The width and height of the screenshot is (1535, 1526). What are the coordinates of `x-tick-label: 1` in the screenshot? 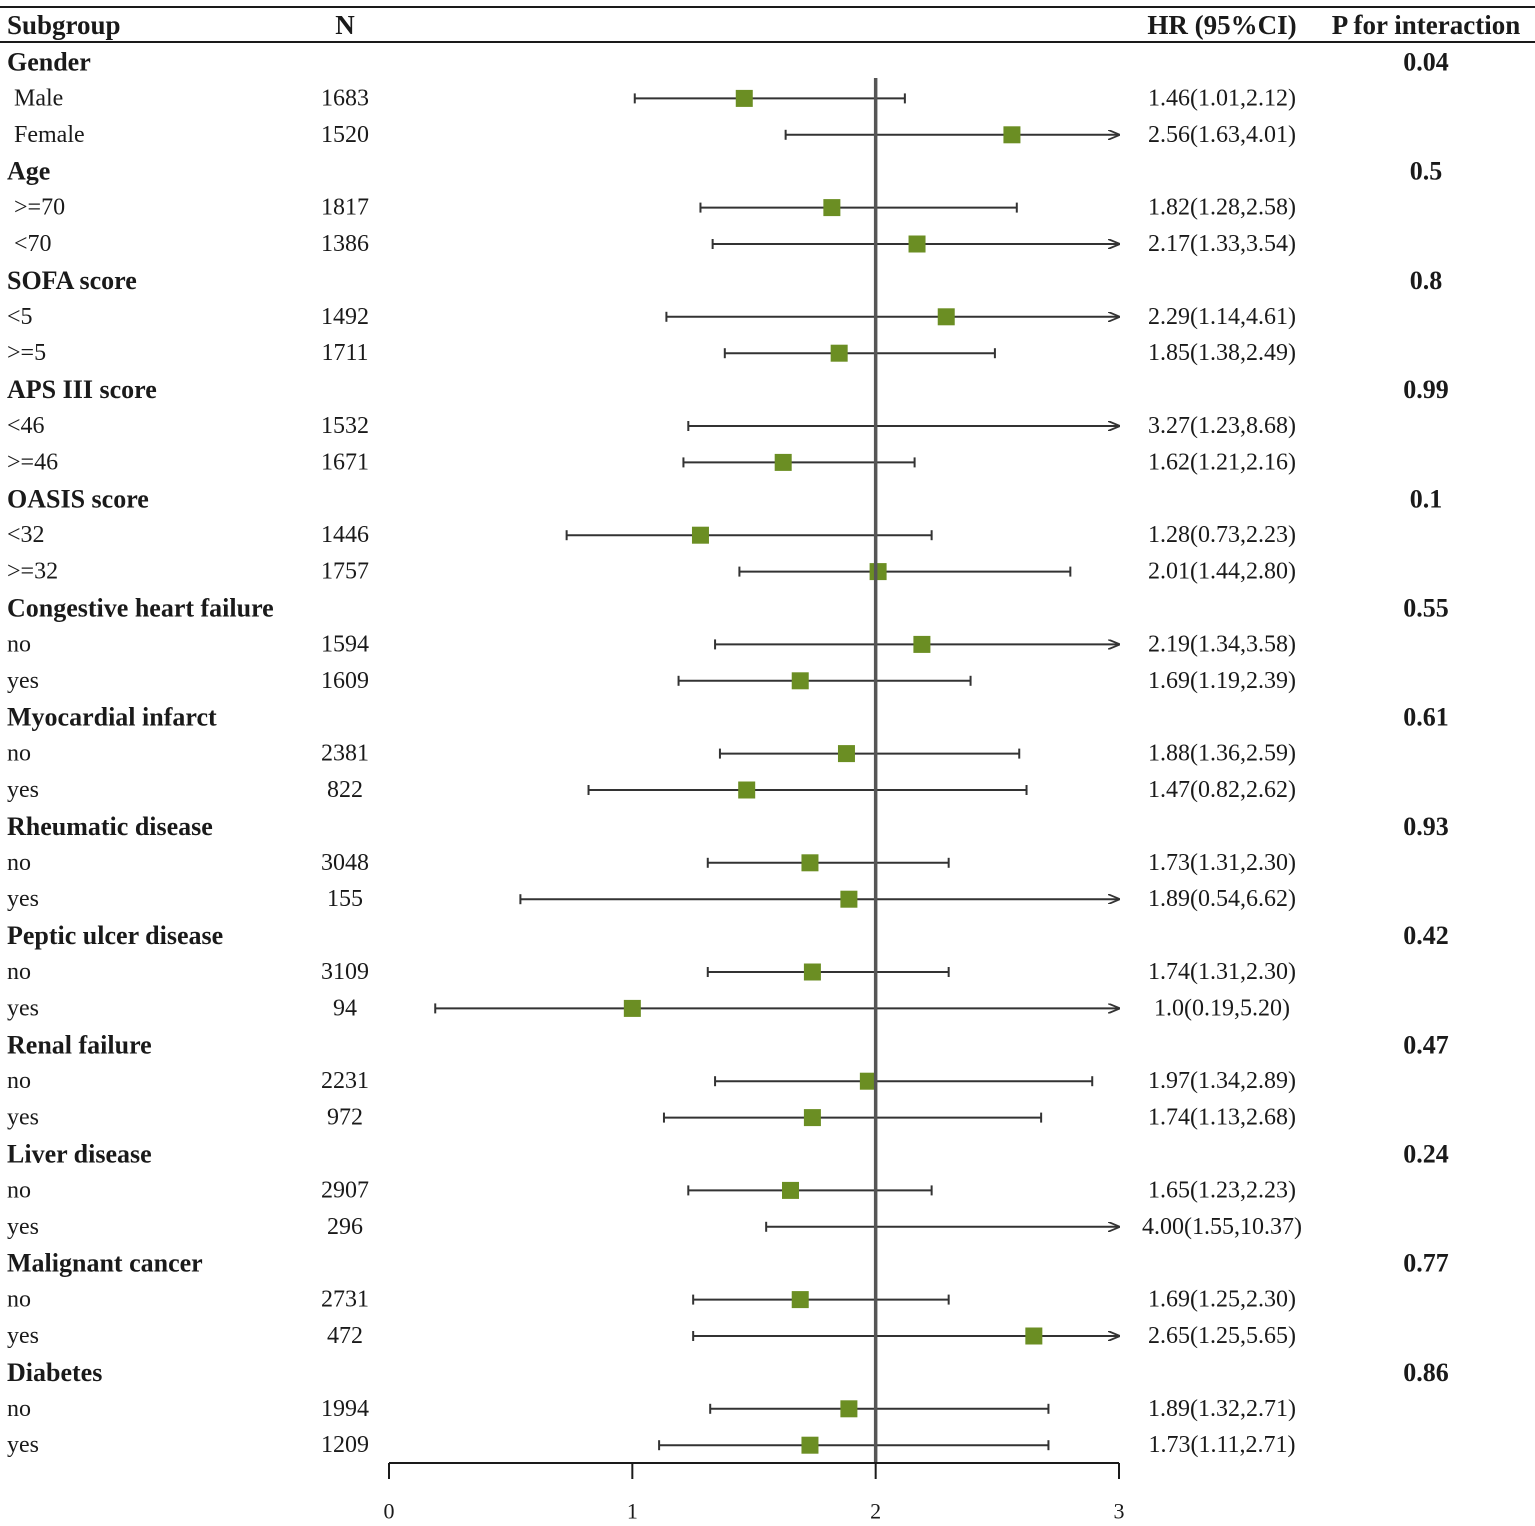 It's located at (632, 1511).